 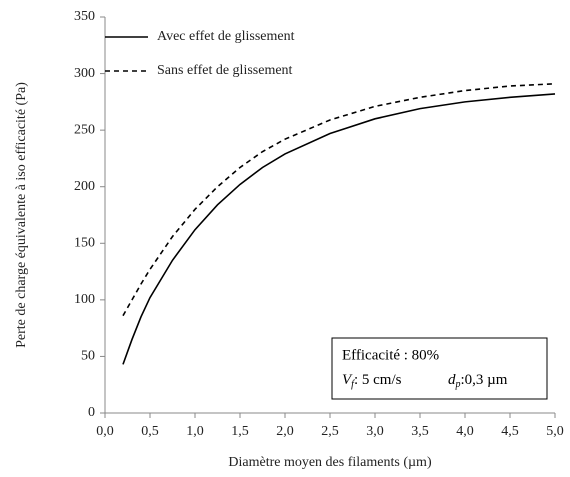 What do you see at coordinates (91, 412) in the screenshot?
I see `y-tick-label: 0` at bounding box center [91, 412].